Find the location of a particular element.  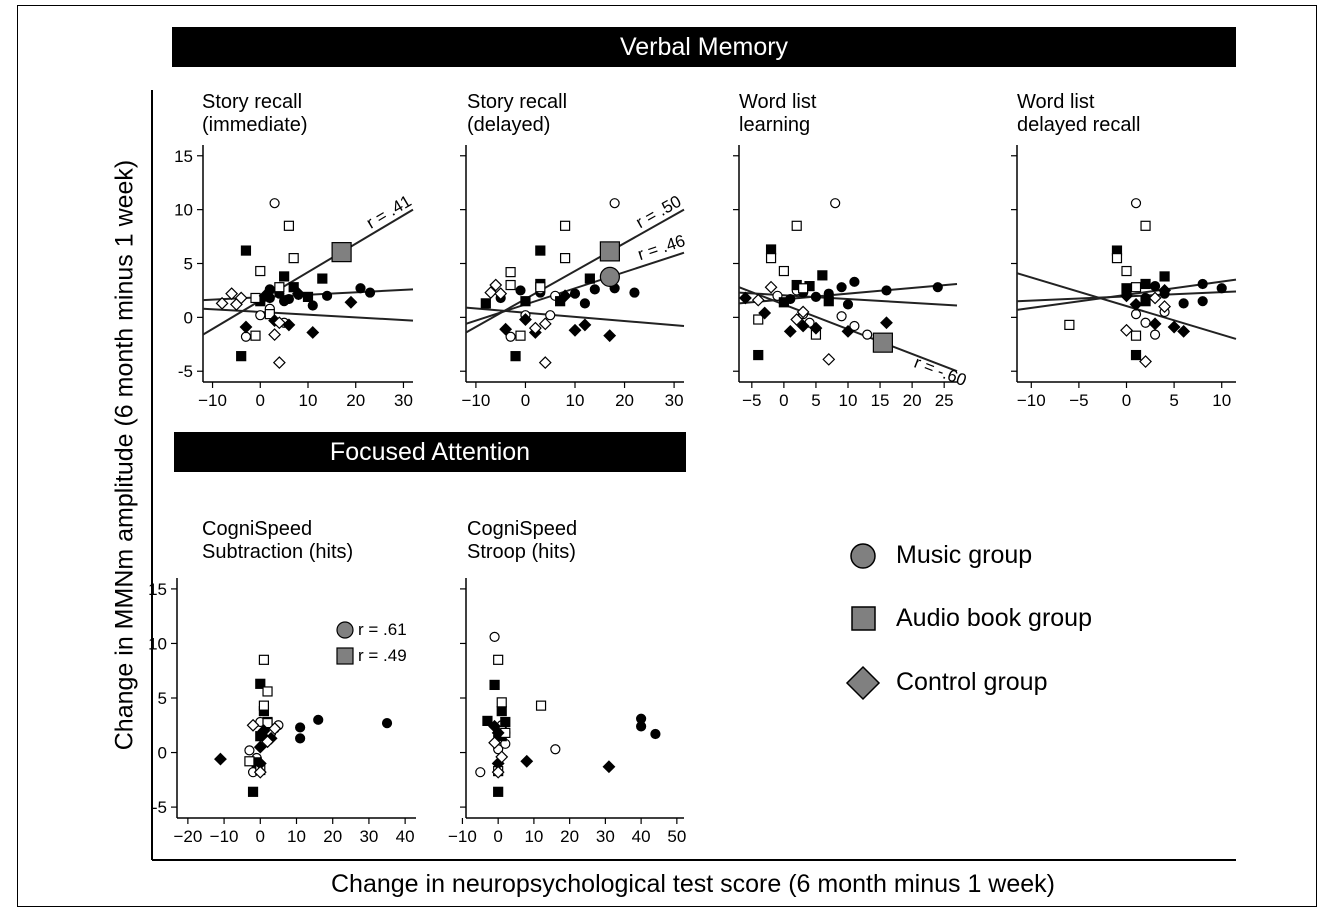

panel-title-wordlist-learning: Word list learning is located at coordinates (778, 113).